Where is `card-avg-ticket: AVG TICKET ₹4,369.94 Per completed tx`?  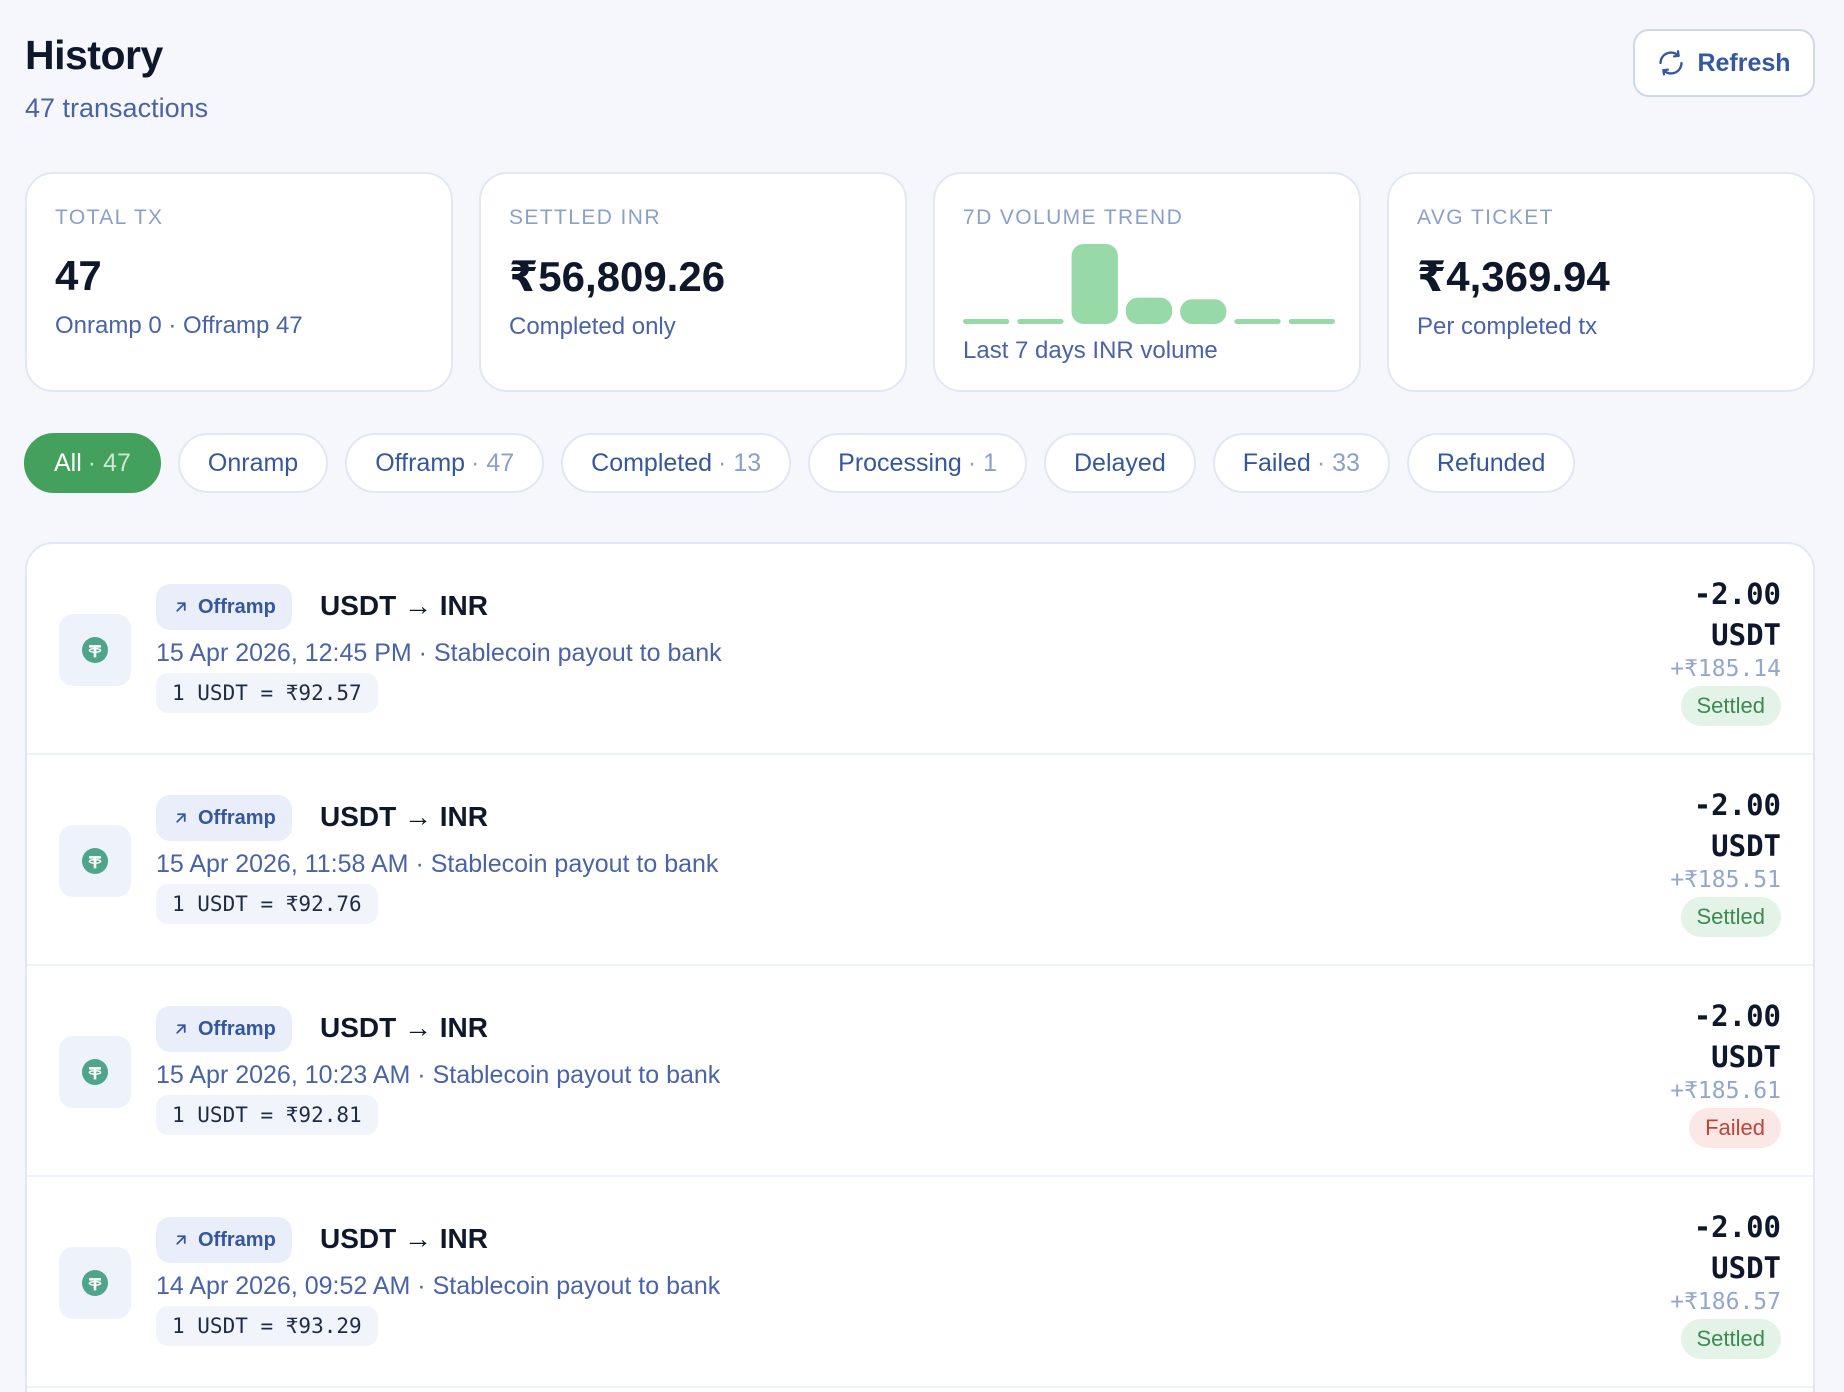
card-avg-ticket: AVG TICKET ₹4,369.94 Per completed tx is located at coordinates (1601, 282).